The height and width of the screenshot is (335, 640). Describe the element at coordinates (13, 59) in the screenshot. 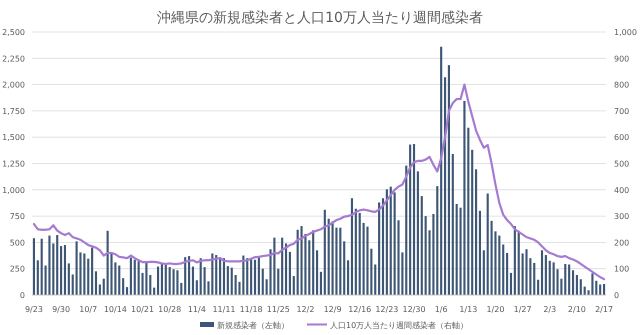

I see `y-tick-label: 2,250` at that location.